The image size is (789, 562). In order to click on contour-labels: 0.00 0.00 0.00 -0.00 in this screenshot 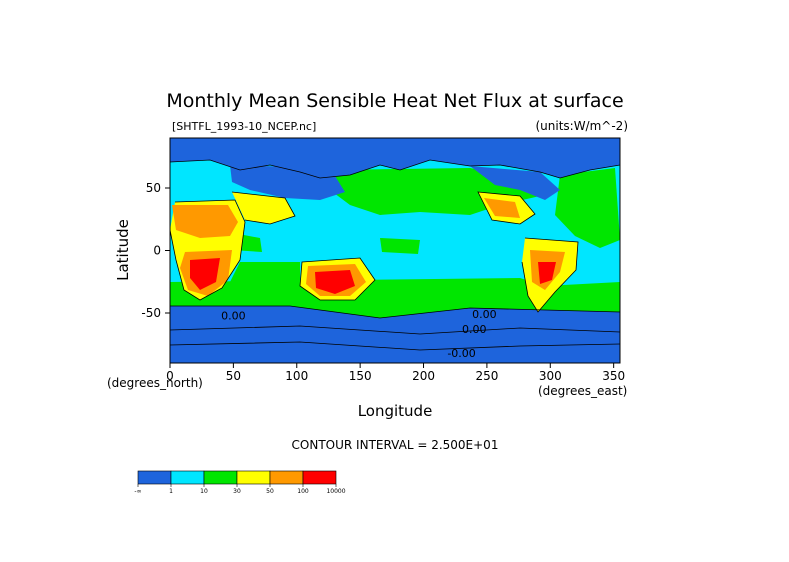, I will do `click(358, 334)`.